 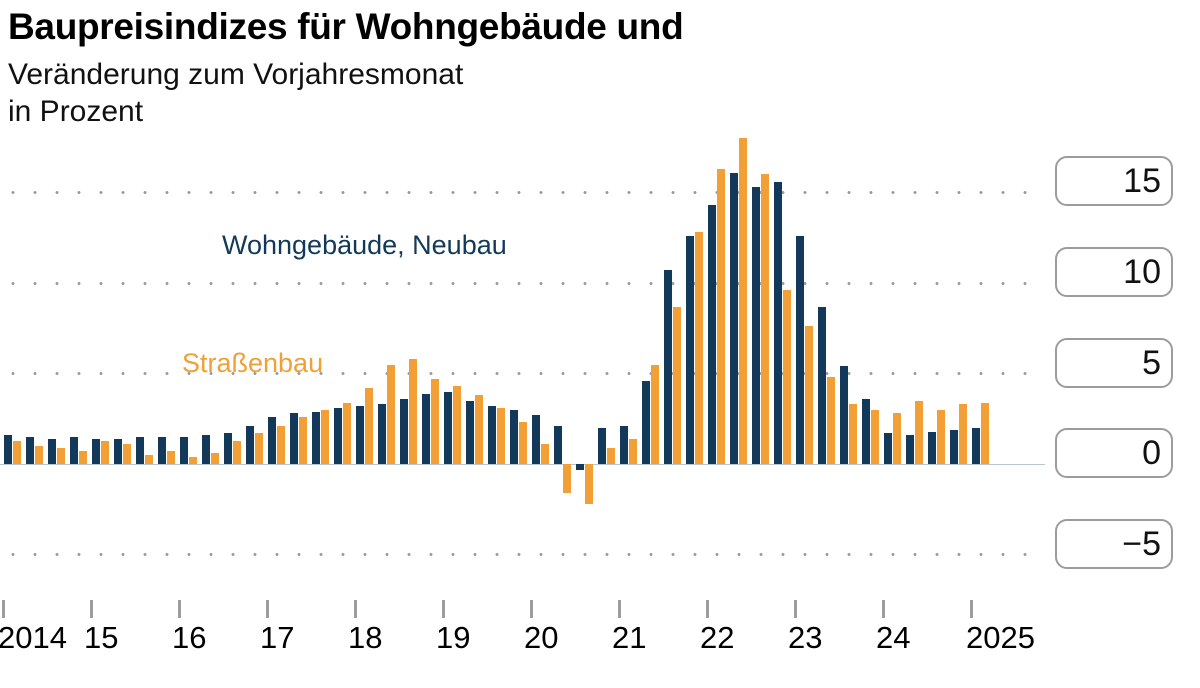 I want to click on bar-strassenbau-2018-Q4, so click(x=435, y=422).